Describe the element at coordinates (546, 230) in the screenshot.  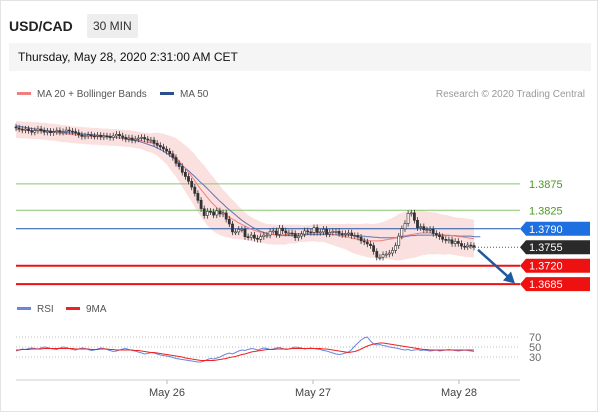
I see `level-1.3790-label: 1.3790` at that location.